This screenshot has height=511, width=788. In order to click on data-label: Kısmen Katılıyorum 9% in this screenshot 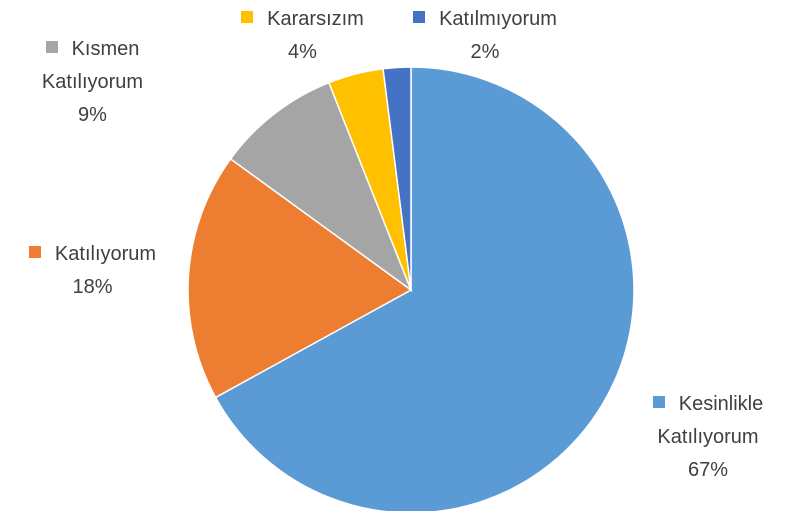, I will do `click(92, 82)`.